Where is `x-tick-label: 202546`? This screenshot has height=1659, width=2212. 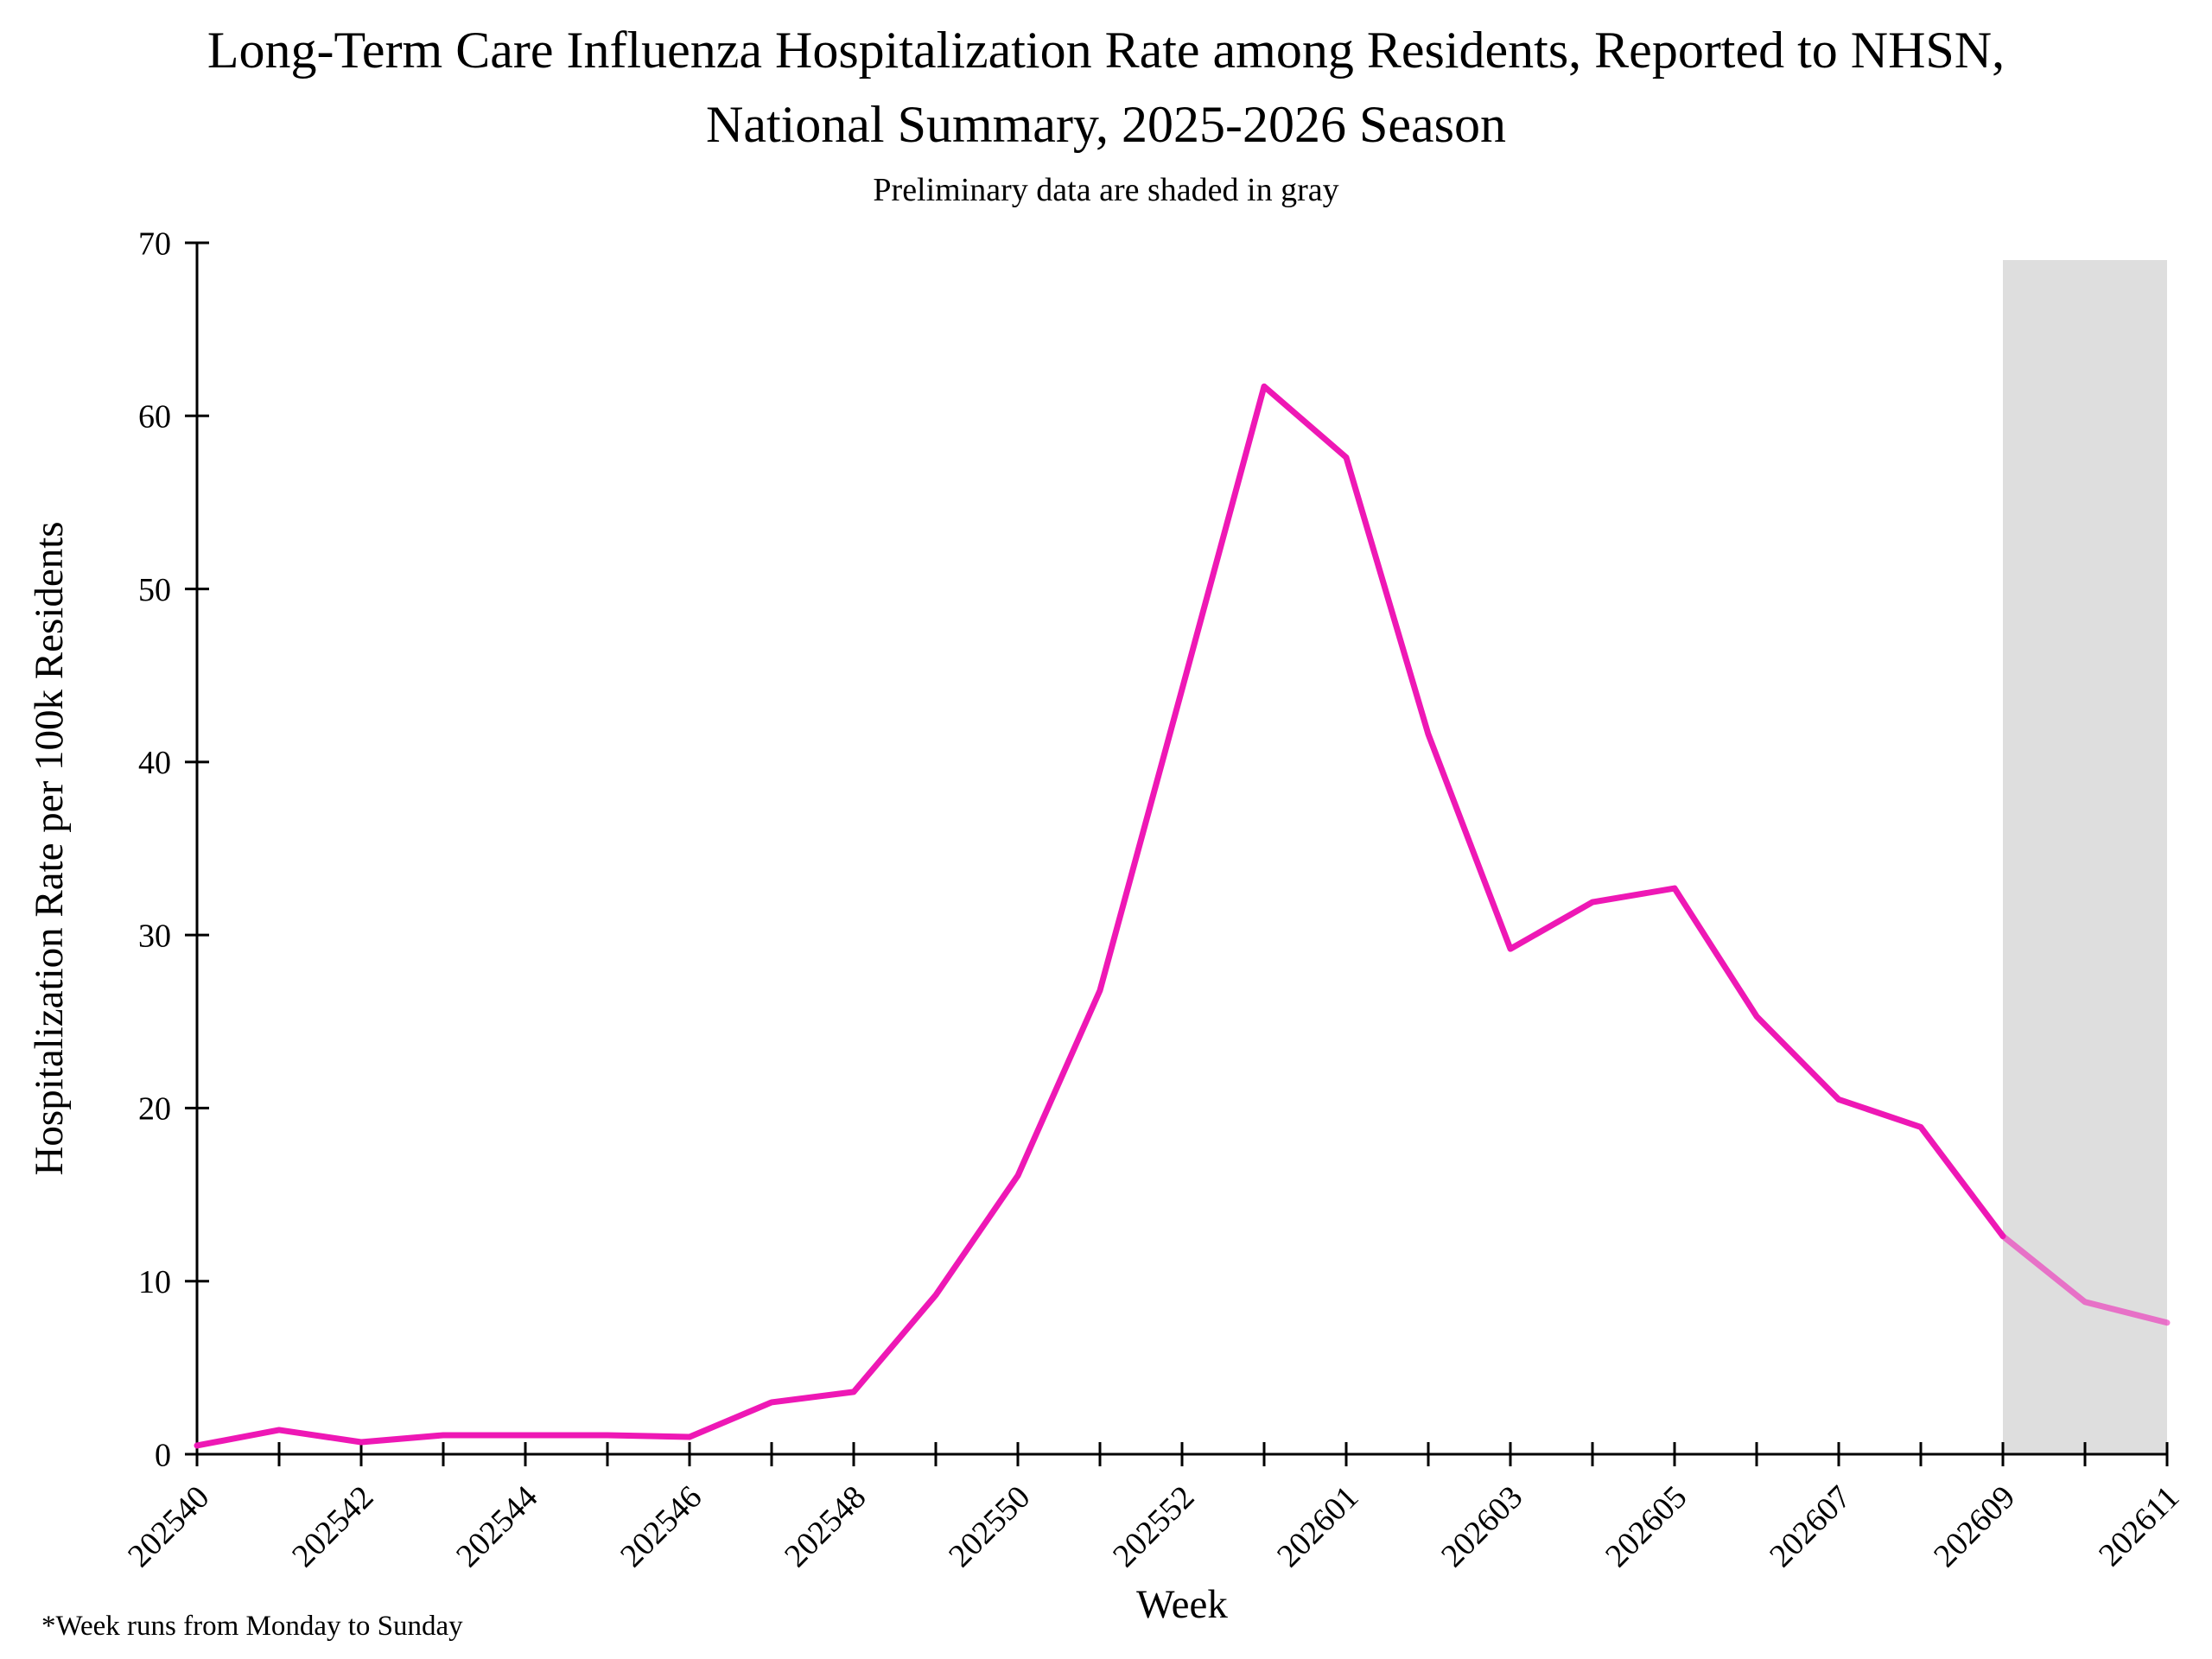 x-tick-label: 202546 is located at coordinates (661, 1526).